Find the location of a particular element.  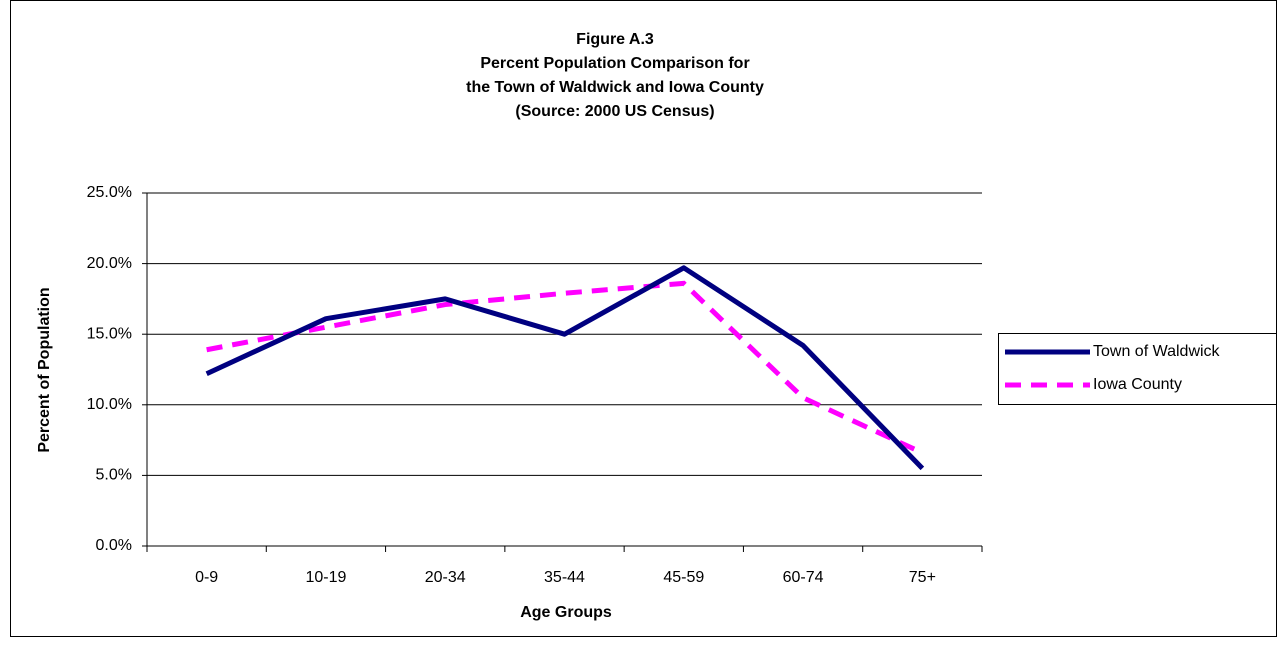

x-tick-label: 75+ is located at coordinates (922, 577).